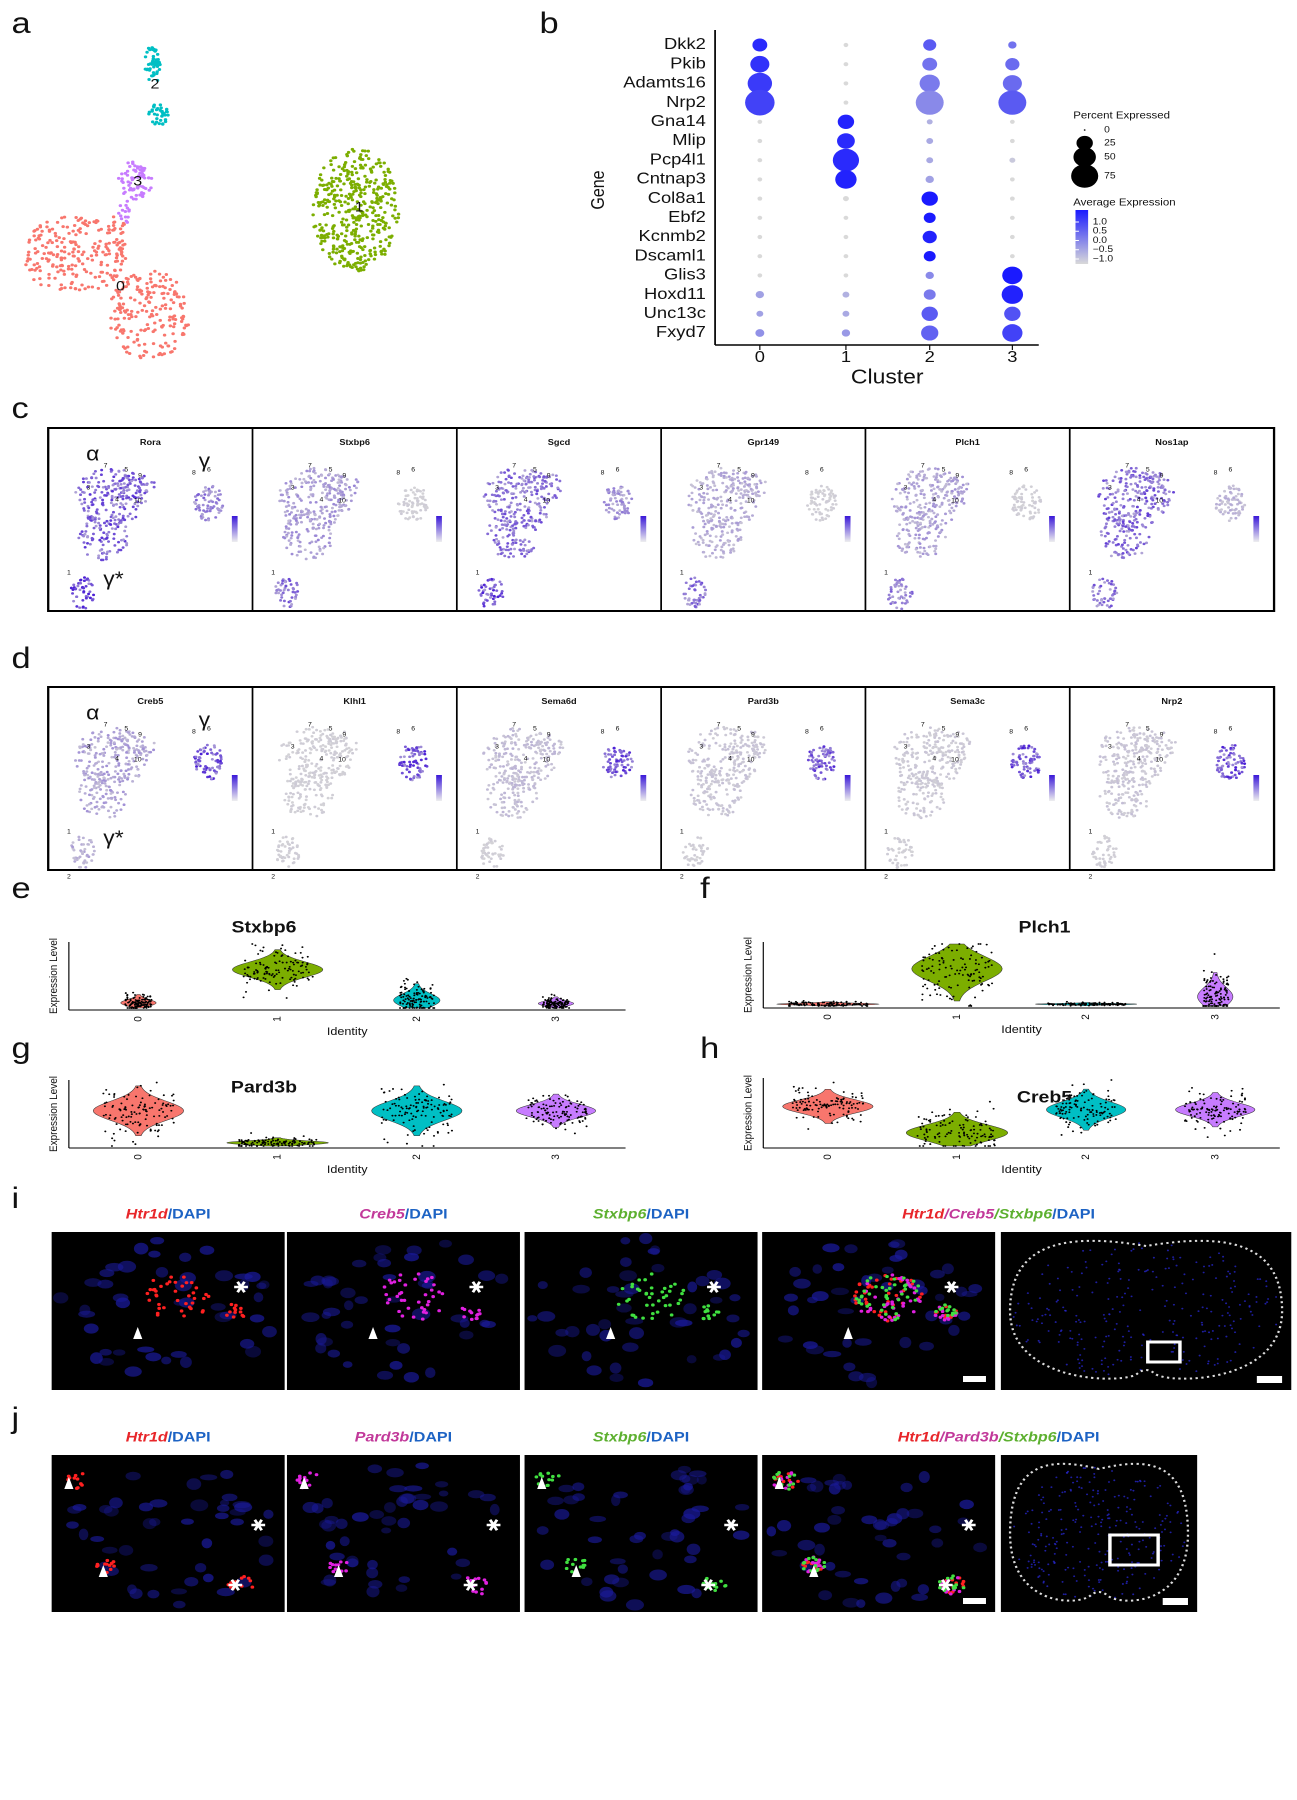 This screenshot has height=1800, width=1297. I want to click on annotation: γ, so click(205, 461).